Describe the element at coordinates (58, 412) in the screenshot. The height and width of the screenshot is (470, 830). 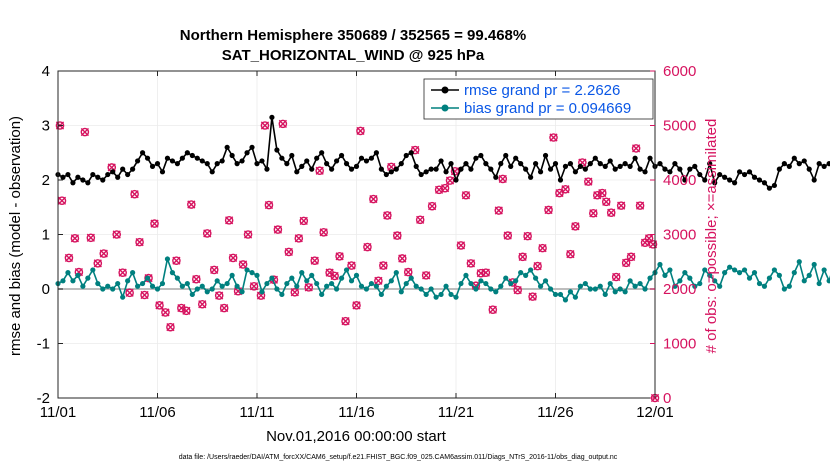
I see `x-tick-label: 11/01` at that location.